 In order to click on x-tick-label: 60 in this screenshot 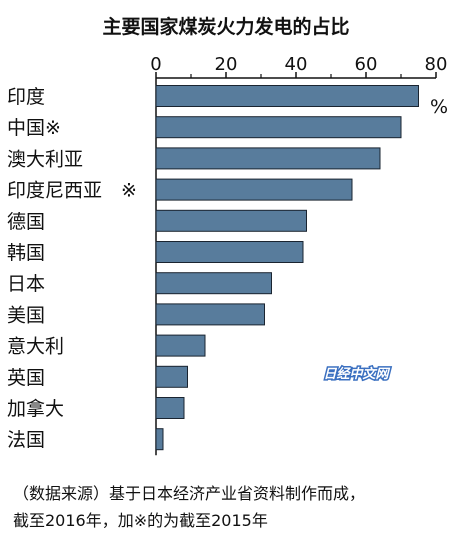, I will do `click(366, 64)`.